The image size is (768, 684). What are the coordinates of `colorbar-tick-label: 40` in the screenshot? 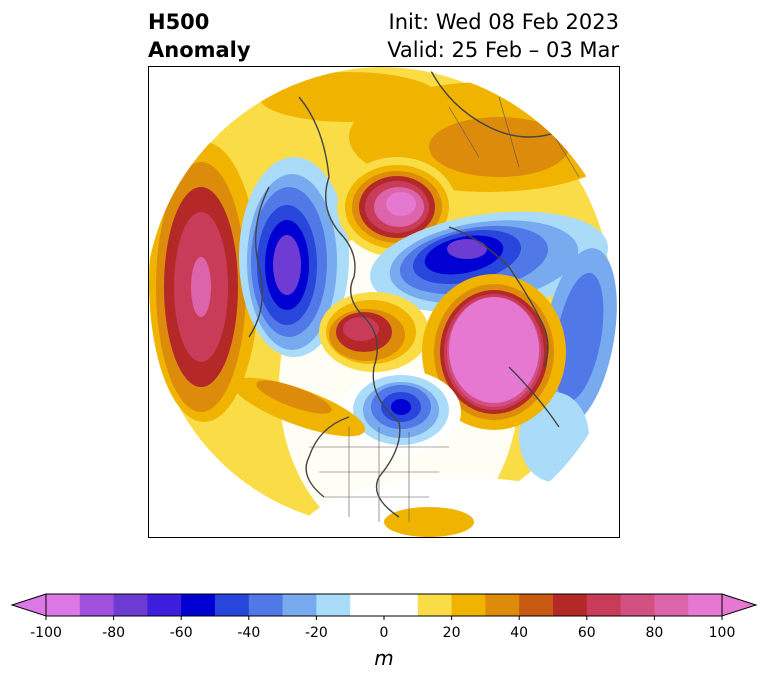 It's located at (519, 633).